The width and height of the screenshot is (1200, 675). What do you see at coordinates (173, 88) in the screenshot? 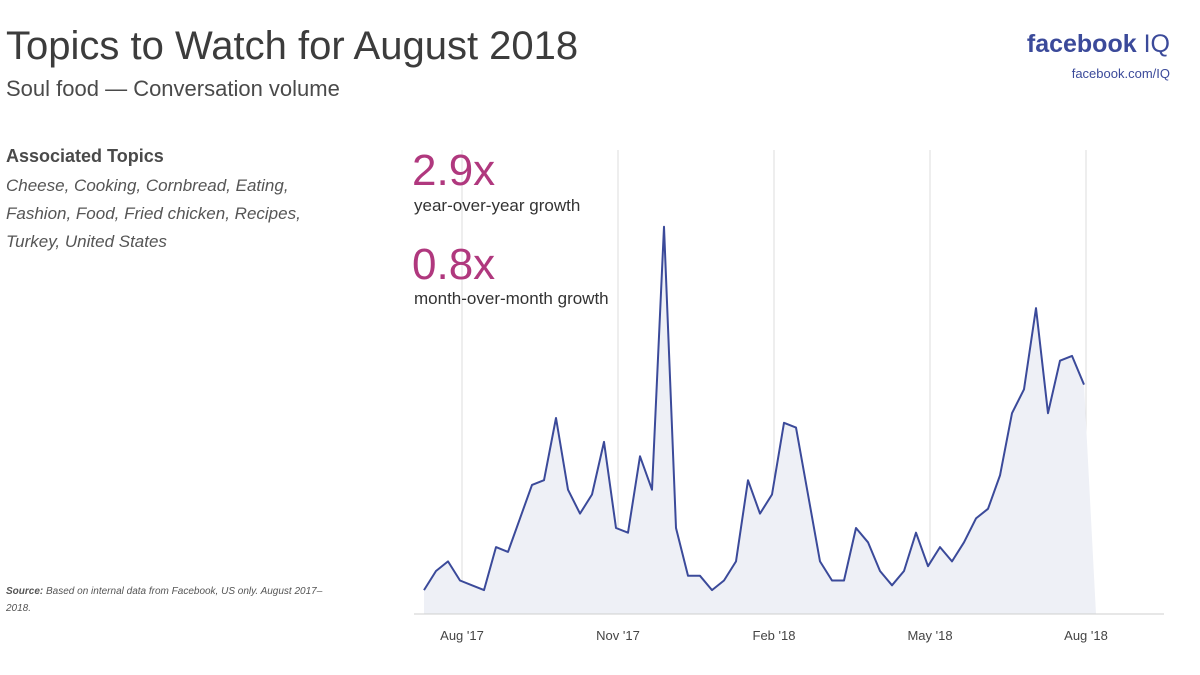
I see `page-subtitle: Soul food — Conversation volume` at bounding box center [173, 88].